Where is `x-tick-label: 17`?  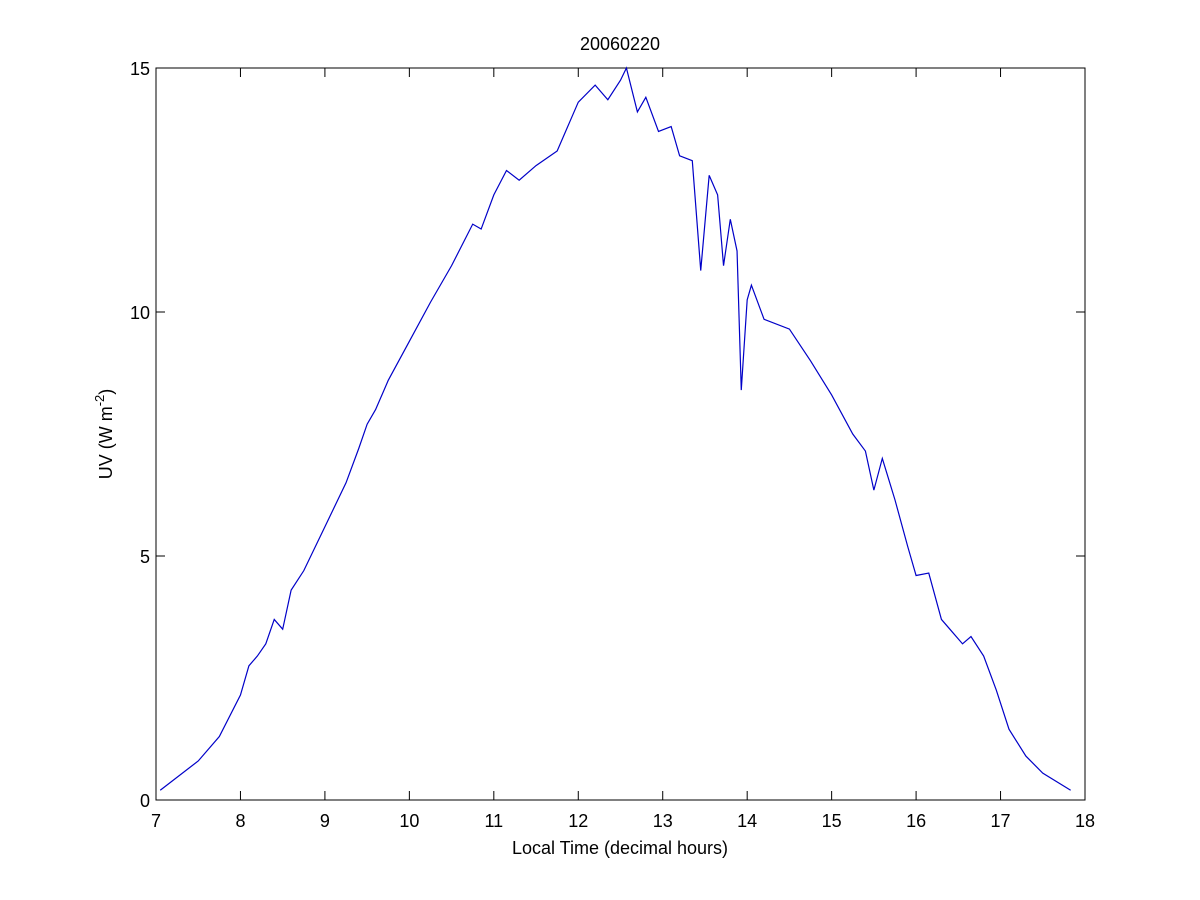 x-tick-label: 17 is located at coordinates (1001, 821).